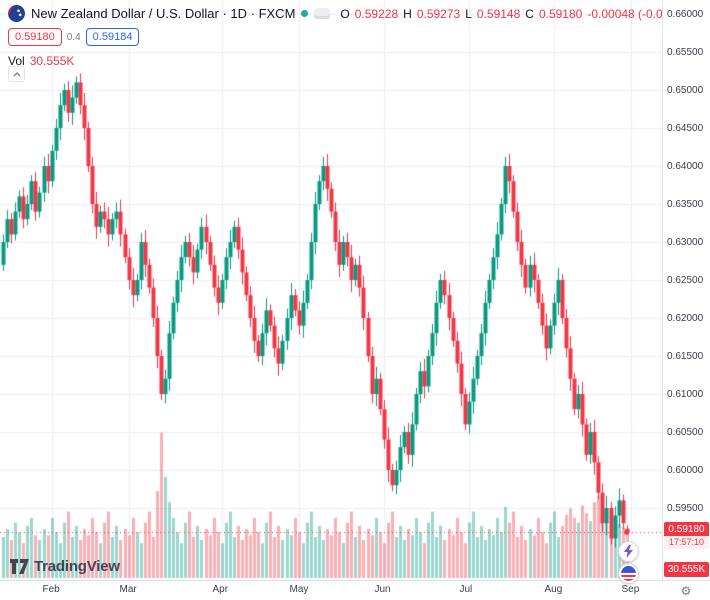 This screenshot has width=710, height=600. I want to click on last-price-badge: 0.59180 17:57:10, so click(686, 535).